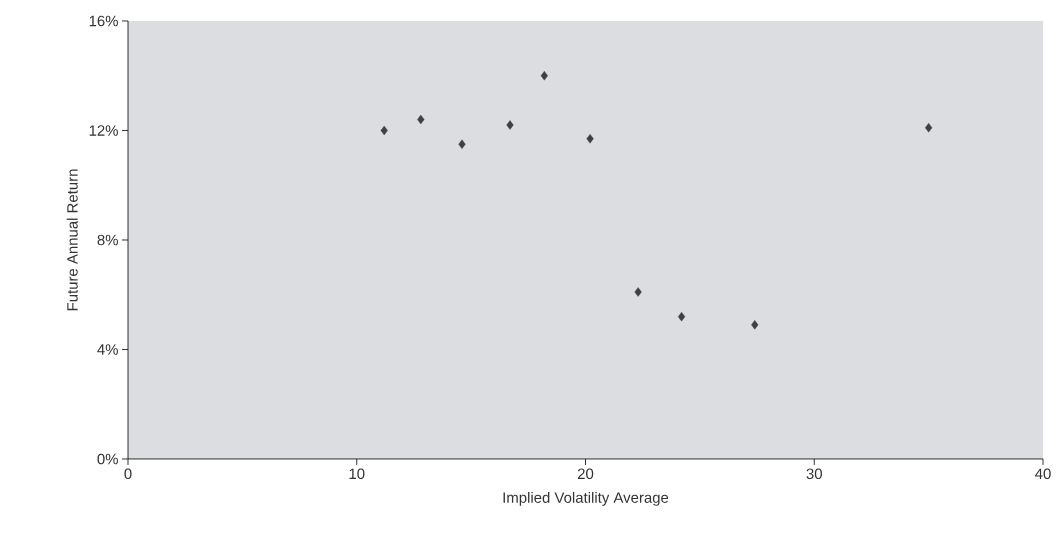 Image resolution: width=1060 pixels, height=553 pixels. I want to click on y-tick-label: 8%, so click(107, 240).